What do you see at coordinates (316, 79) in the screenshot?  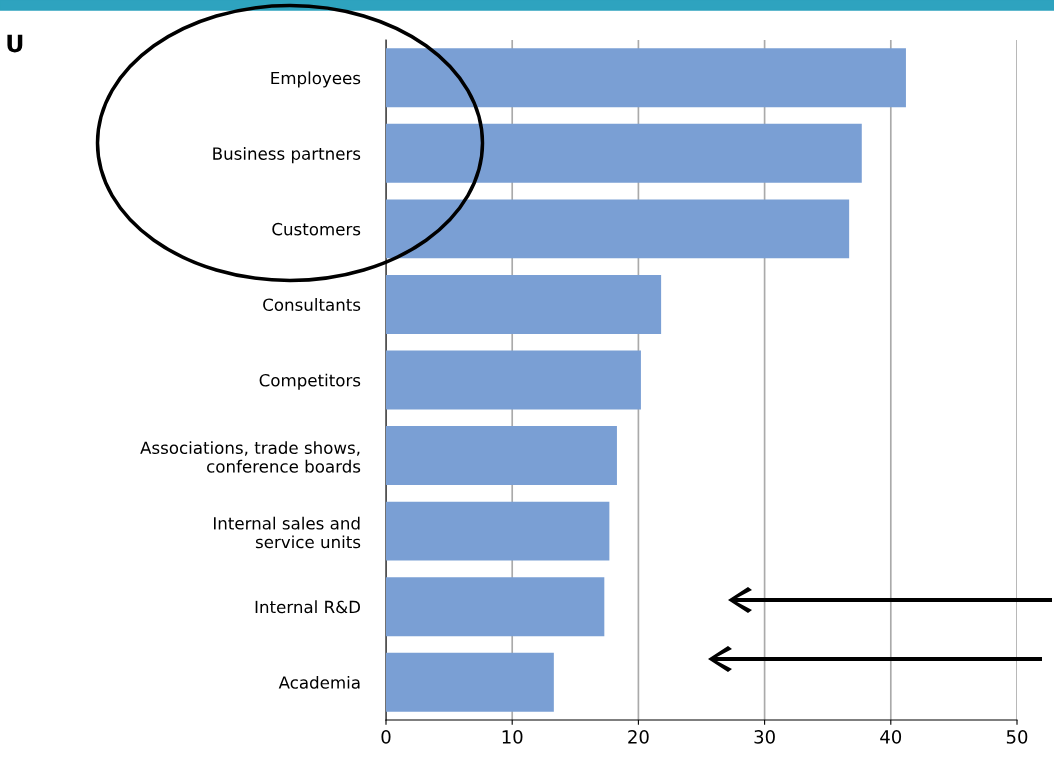 I see `y-tick-label: Employees` at bounding box center [316, 79].